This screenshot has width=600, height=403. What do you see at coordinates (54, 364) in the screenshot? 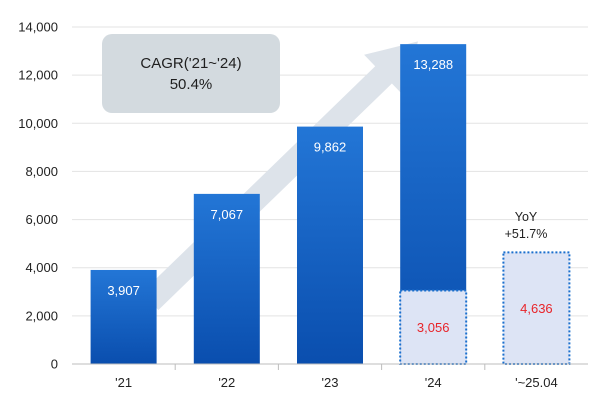
I see `y-tick-label: 0` at bounding box center [54, 364].